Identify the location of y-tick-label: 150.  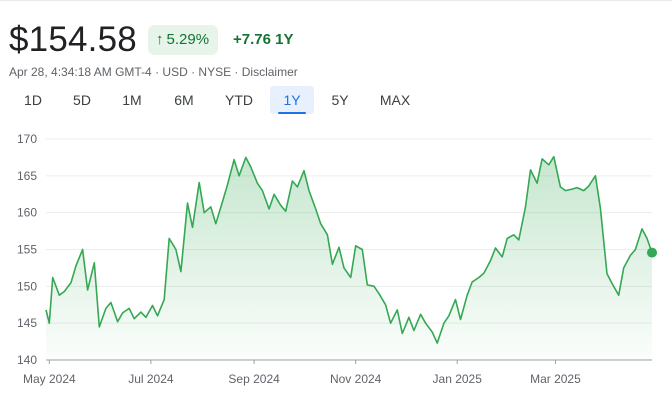
(27, 286).